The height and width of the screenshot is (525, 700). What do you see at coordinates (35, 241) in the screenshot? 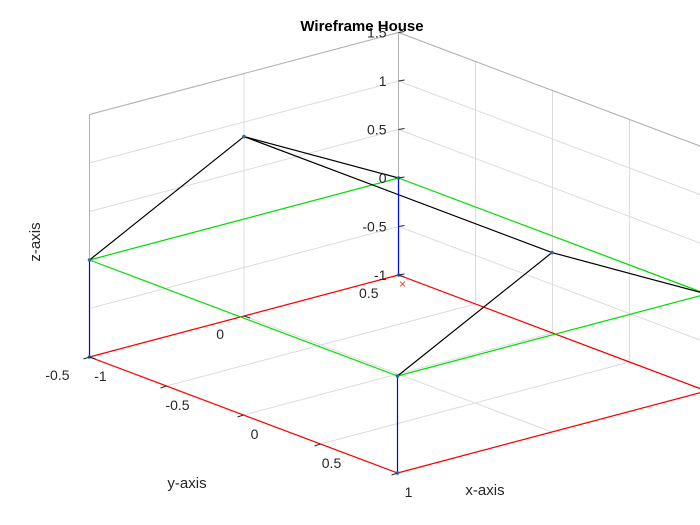
I see `z-axis-label: z-axis` at bounding box center [35, 241].